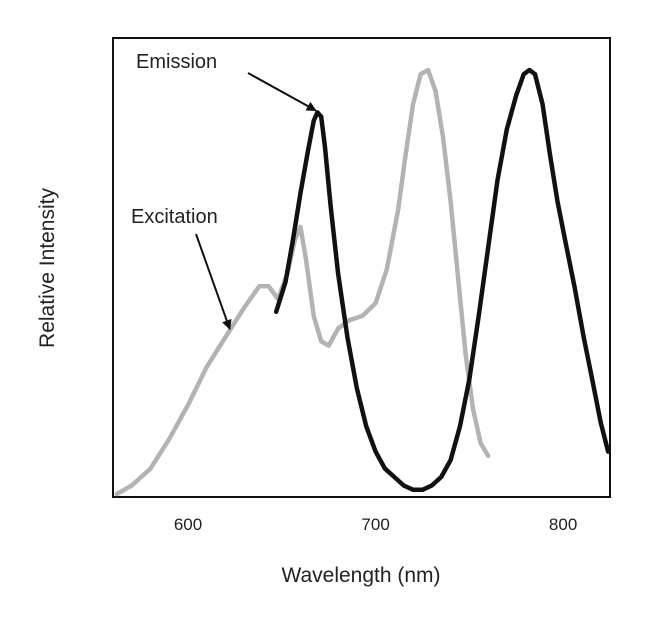  Describe the element at coordinates (188, 524) in the screenshot. I see `x-tick-label: 600` at that location.